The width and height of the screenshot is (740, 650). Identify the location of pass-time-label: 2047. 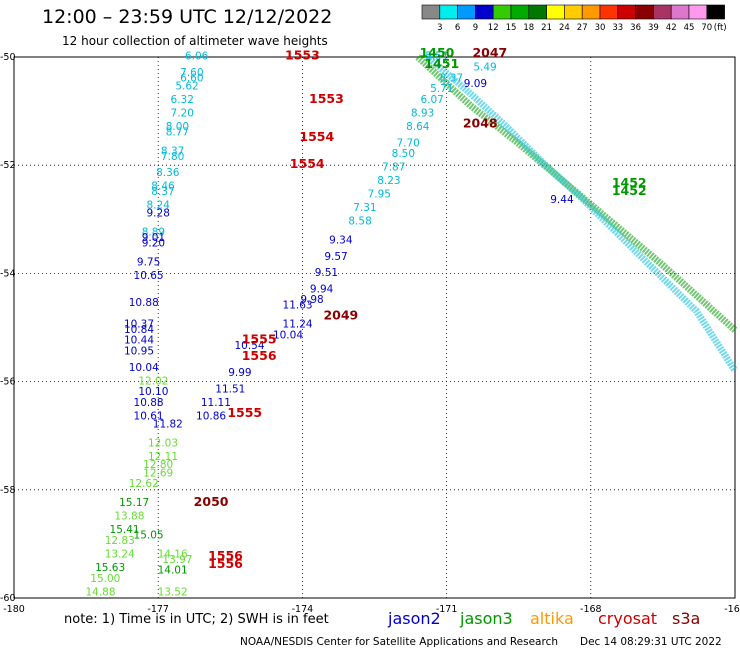
(489, 52).